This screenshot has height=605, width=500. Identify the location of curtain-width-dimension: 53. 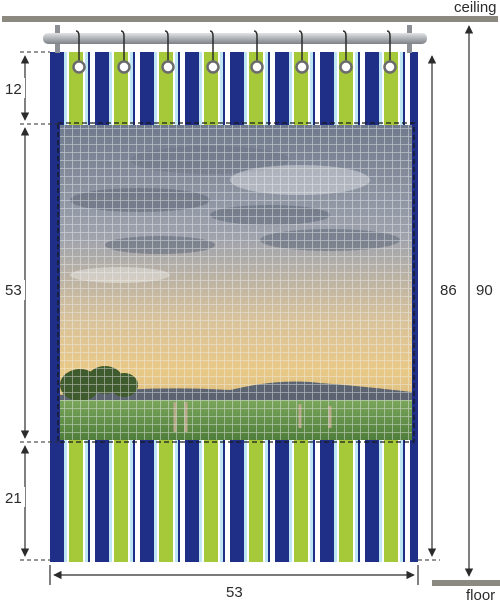
(234, 592).